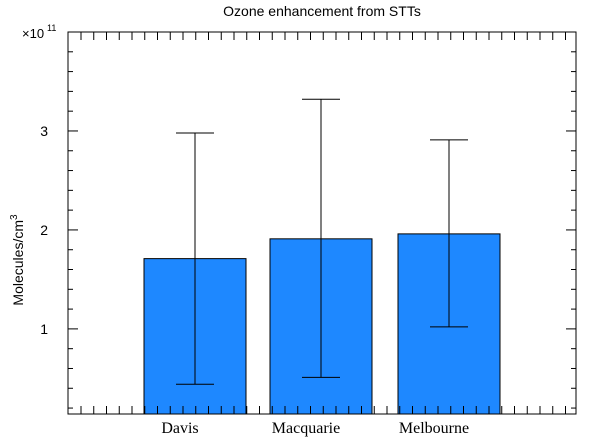 This screenshot has width=596, height=437. Describe the element at coordinates (44, 131) in the screenshot. I see `y-tick-label: 3` at that location.